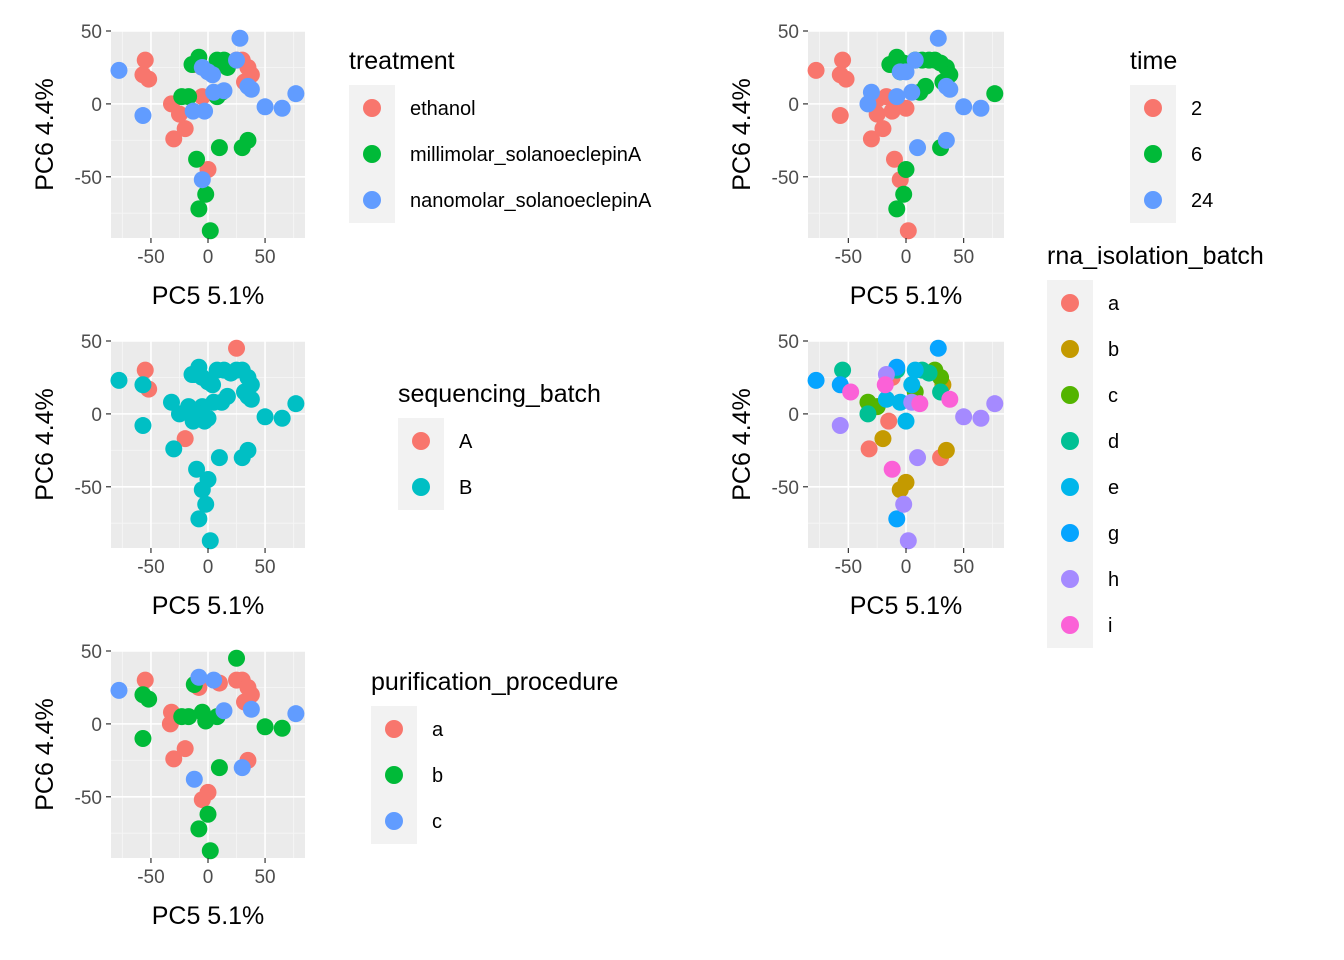  I want to click on legend-label: e, so click(1113, 488).